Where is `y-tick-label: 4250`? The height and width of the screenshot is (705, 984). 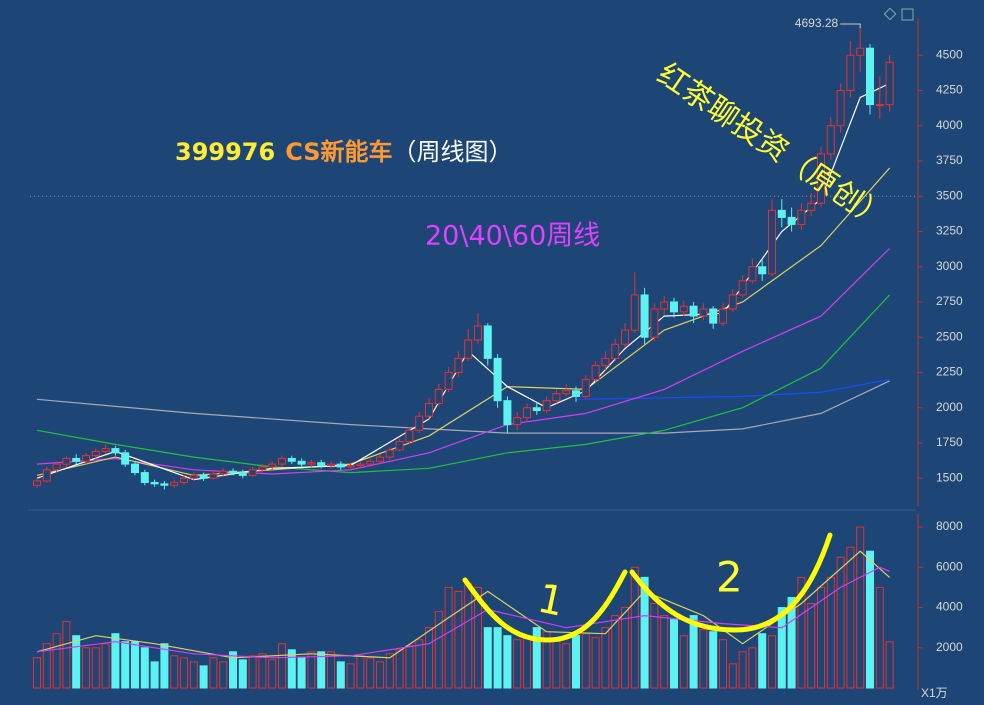 y-tick-label: 4250 is located at coordinates (949, 90).